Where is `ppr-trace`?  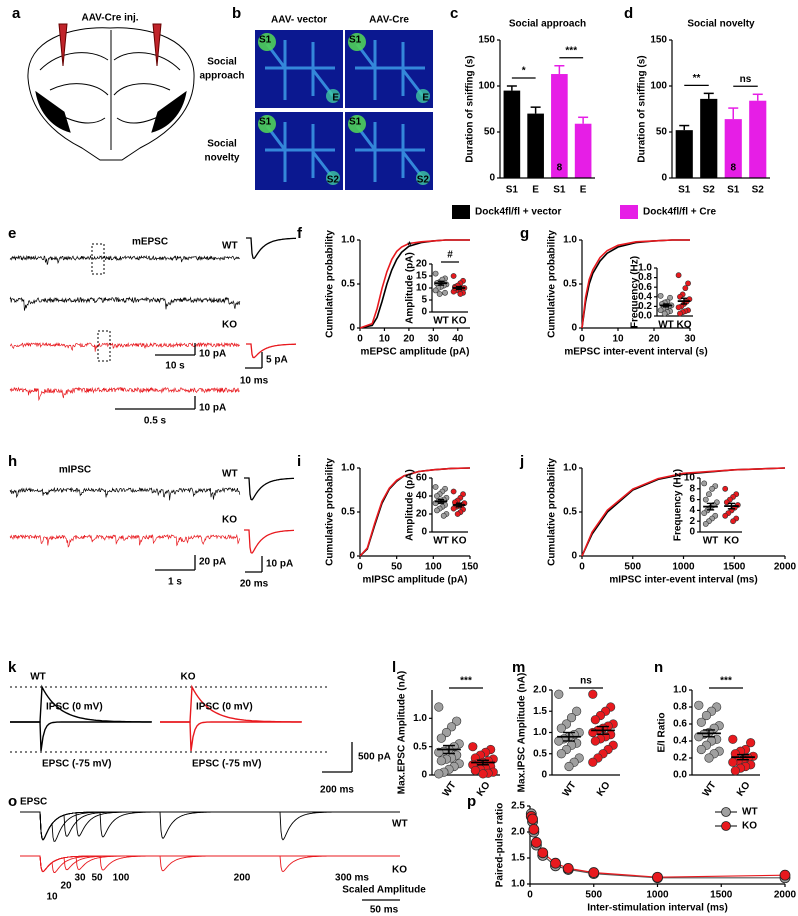
ppr-trace is located at coordinates (210, 826).